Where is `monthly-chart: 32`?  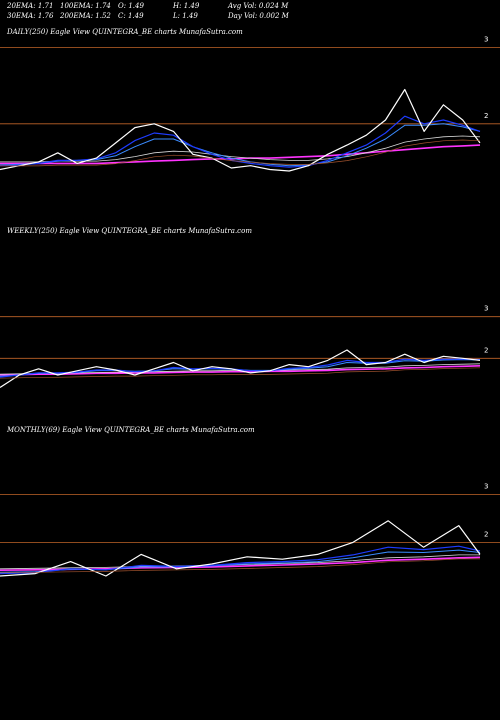 monthly-chart: 32 is located at coordinates (250, 529).